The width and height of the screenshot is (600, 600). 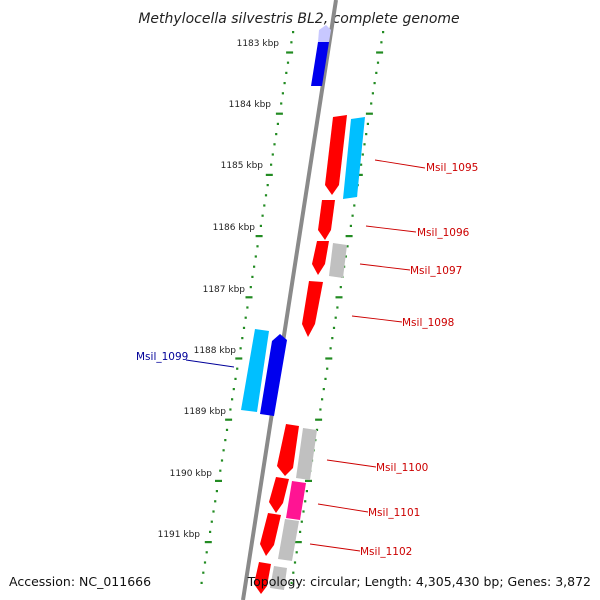 I want to click on scale-label: 1186 kbp, so click(x=234, y=228).